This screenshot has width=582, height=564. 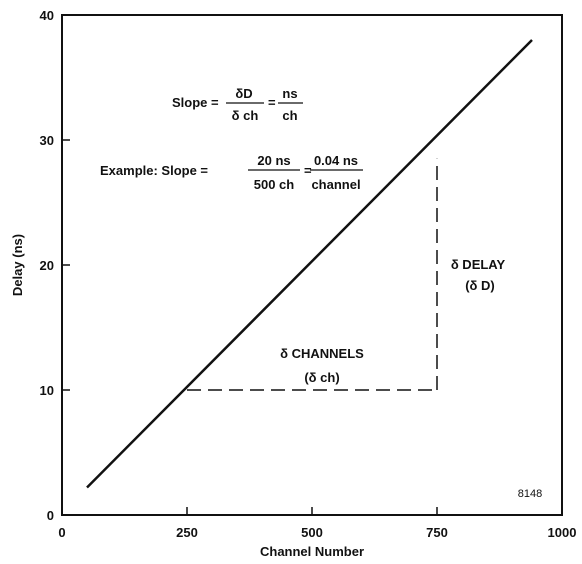 I want to click on example-eq: =, so click(x=308, y=170).